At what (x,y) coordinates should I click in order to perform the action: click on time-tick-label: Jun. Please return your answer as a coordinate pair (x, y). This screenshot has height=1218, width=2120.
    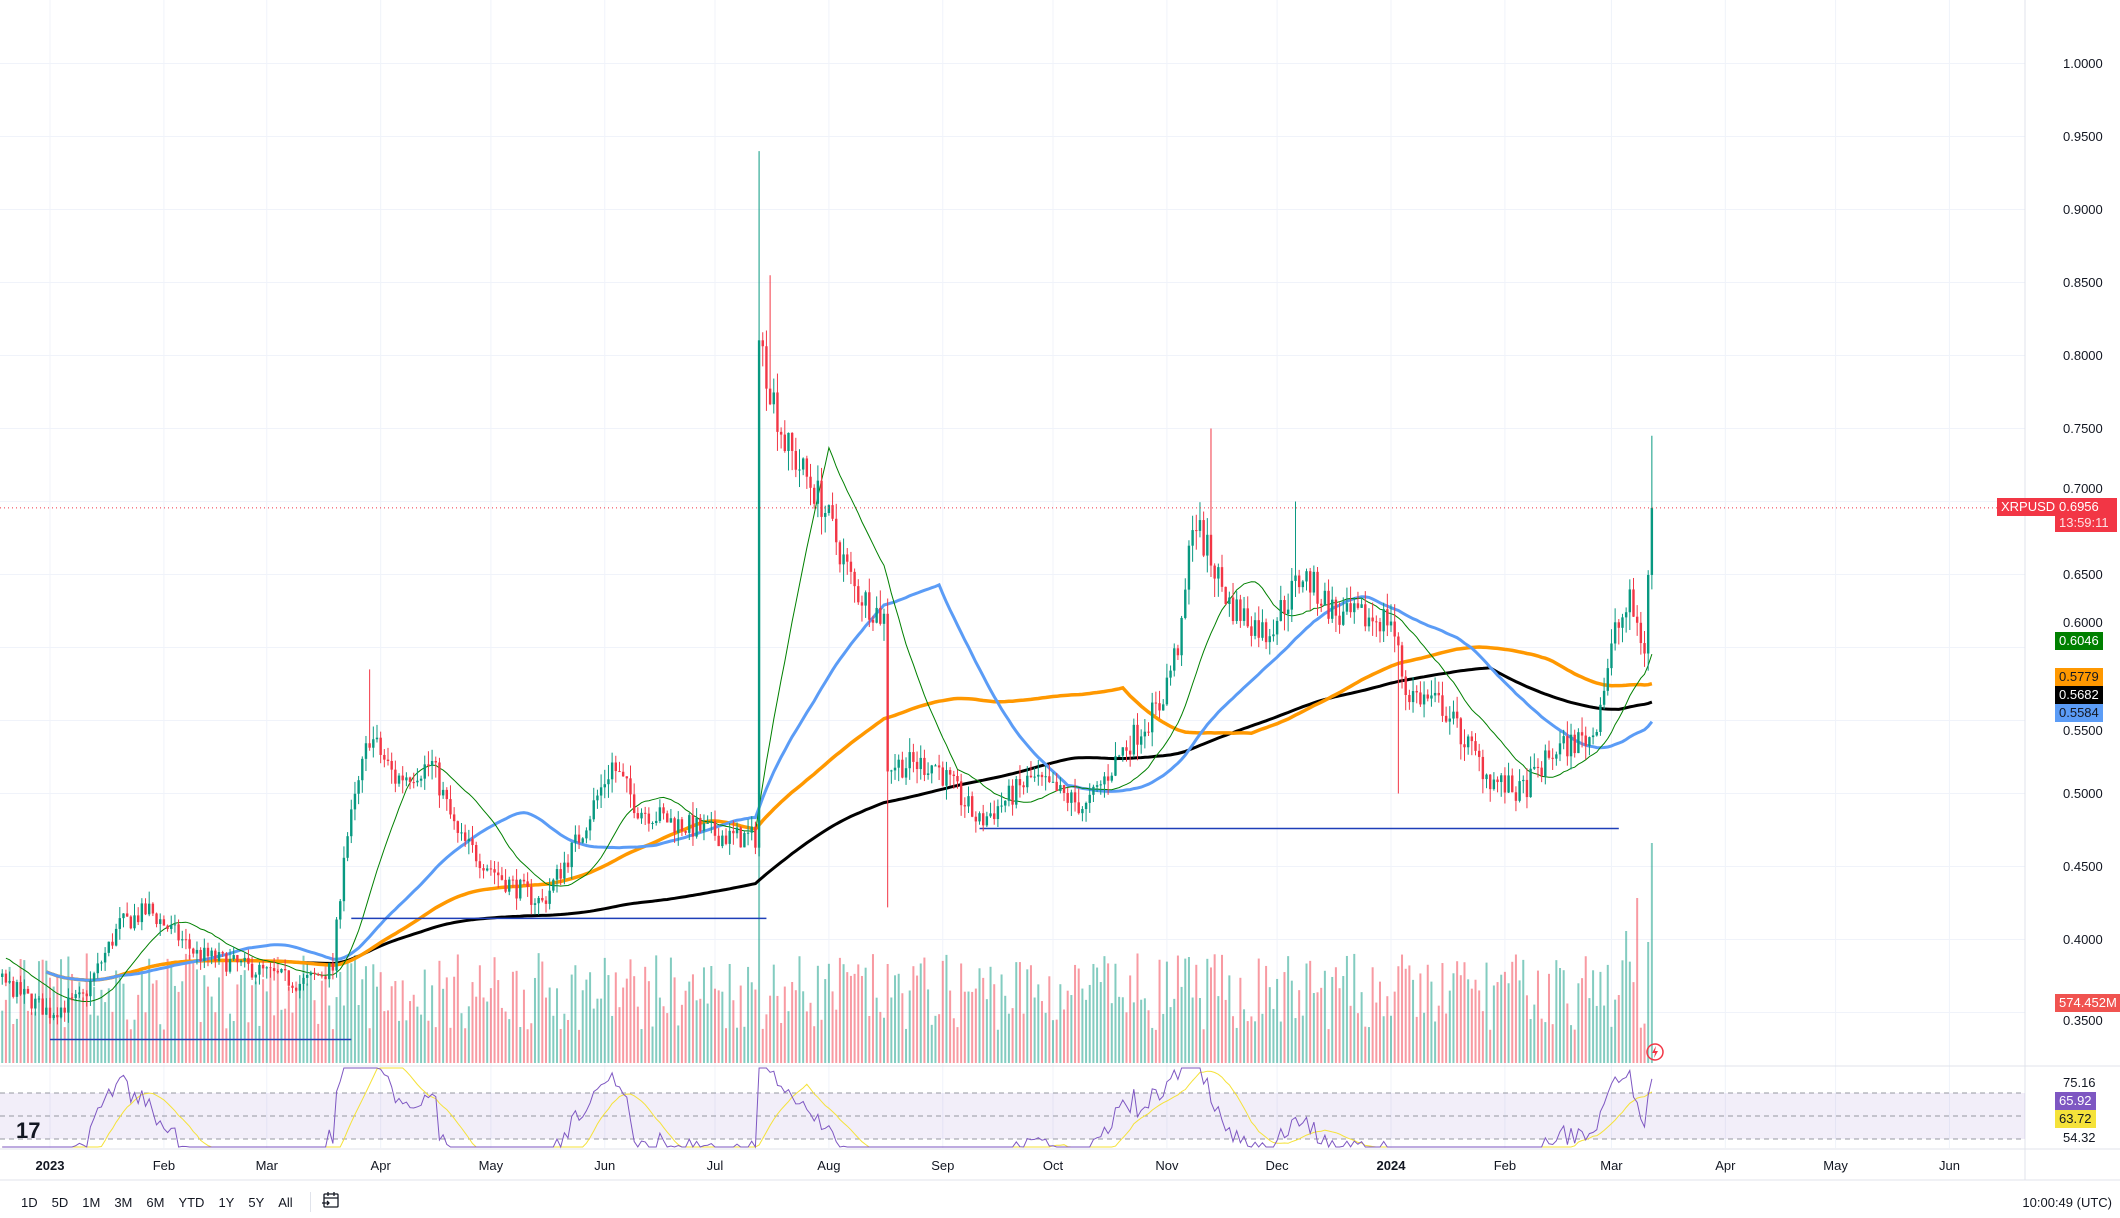
    Looking at the image, I should click on (605, 1165).